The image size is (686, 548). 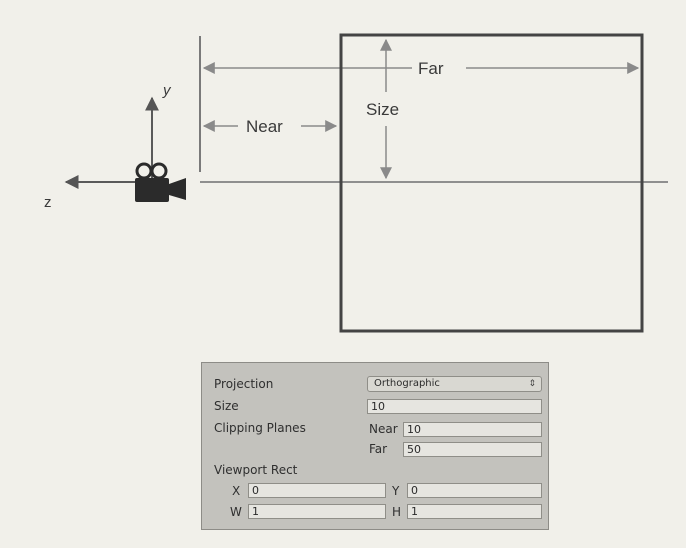 What do you see at coordinates (532, 384) in the screenshot?
I see `dropdown-arrows-icon: ⇕` at bounding box center [532, 384].